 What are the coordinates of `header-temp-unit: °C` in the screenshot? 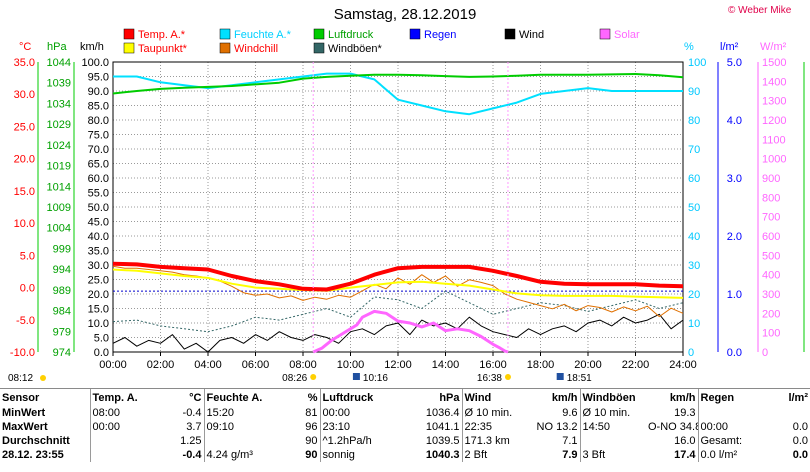 It's located at (195, 397).